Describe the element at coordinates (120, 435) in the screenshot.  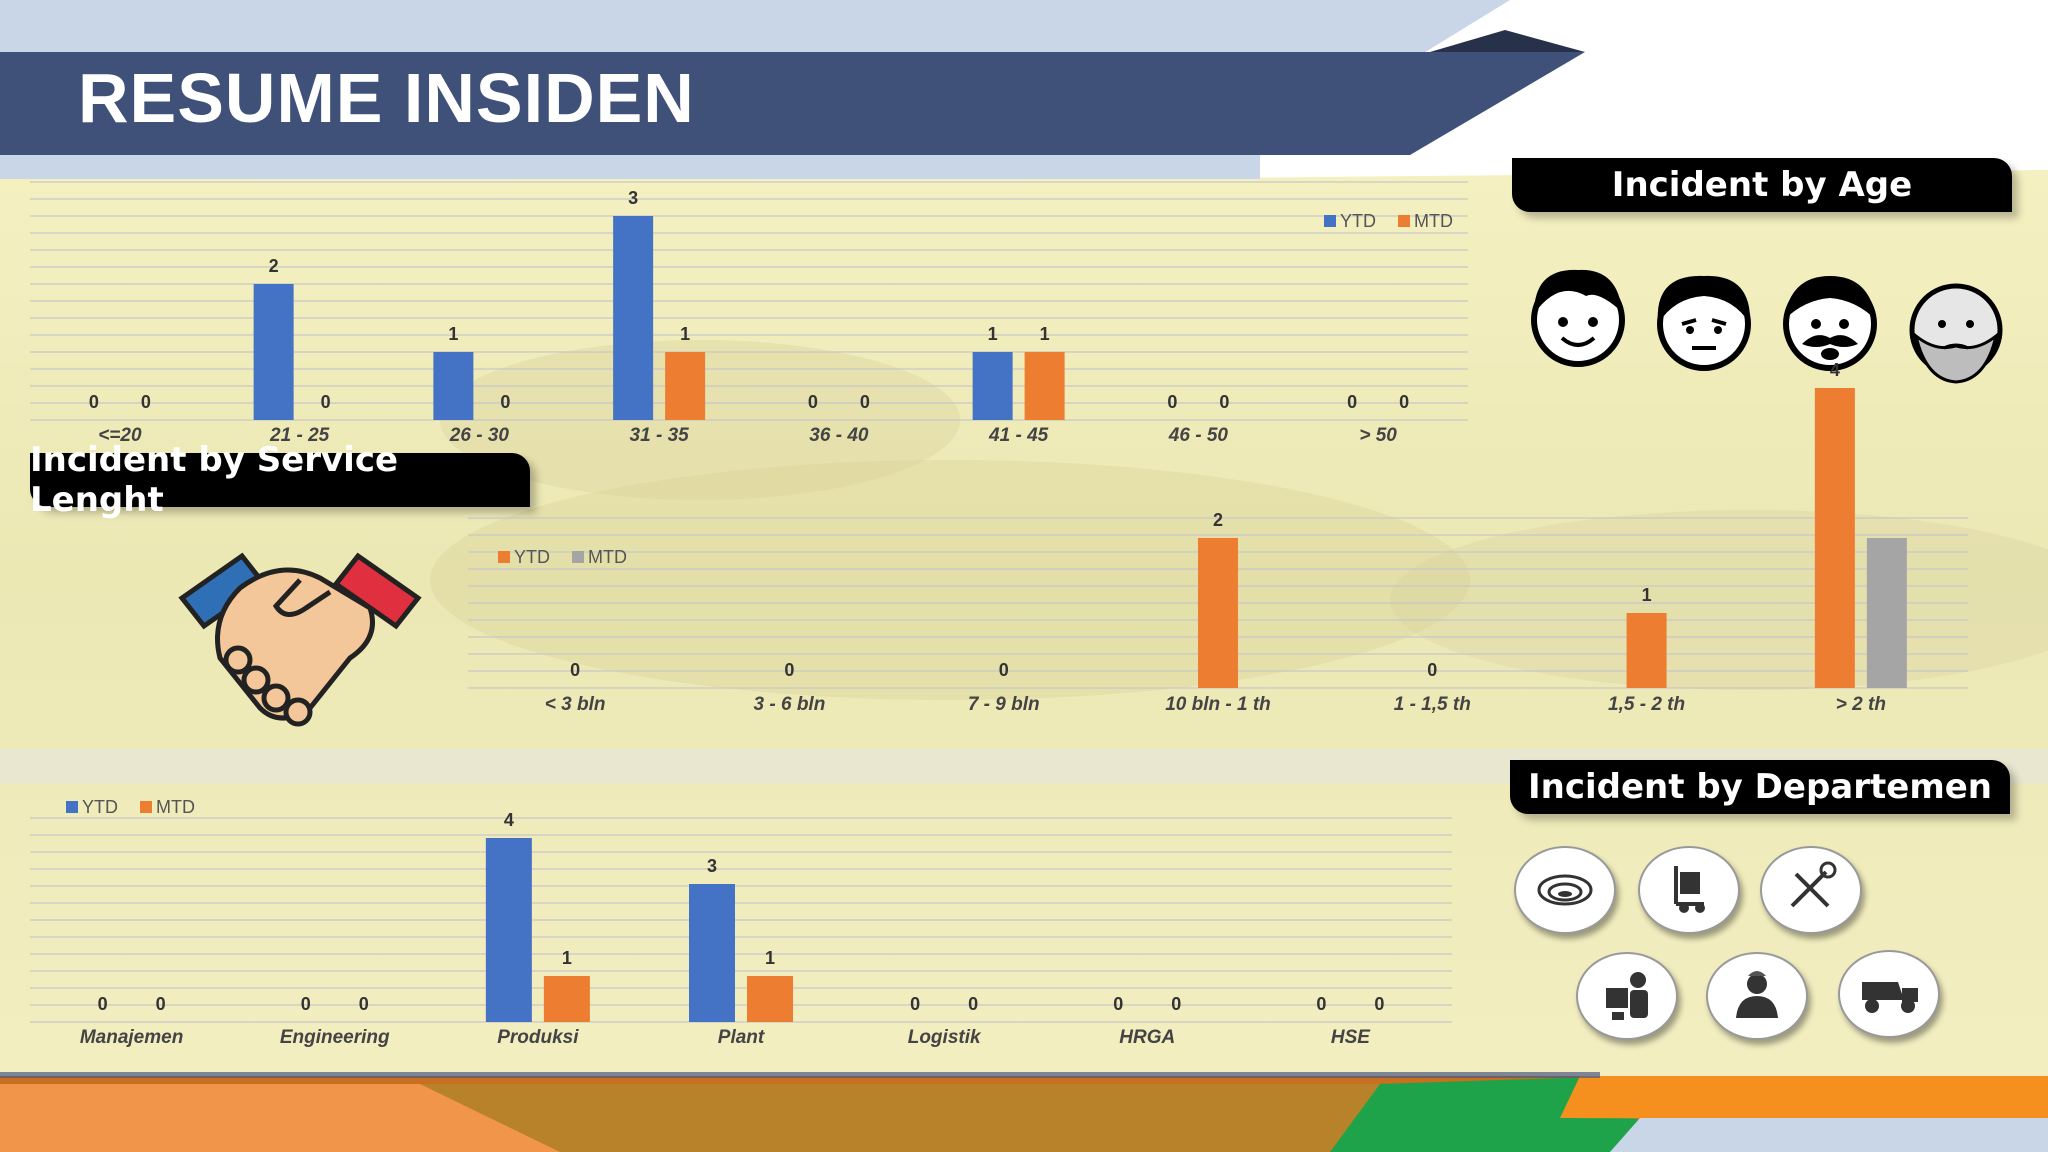
I see `tick-label: <=20` at that location.